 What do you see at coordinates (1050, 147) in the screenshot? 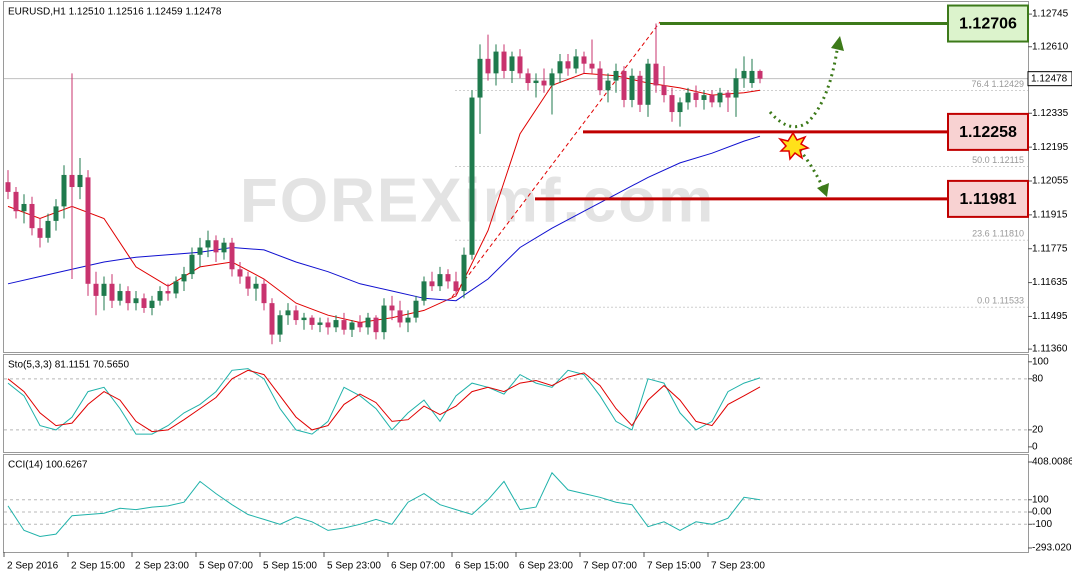
I see `y-tick-label: 1.12195` at bounding box center [1050, 147].